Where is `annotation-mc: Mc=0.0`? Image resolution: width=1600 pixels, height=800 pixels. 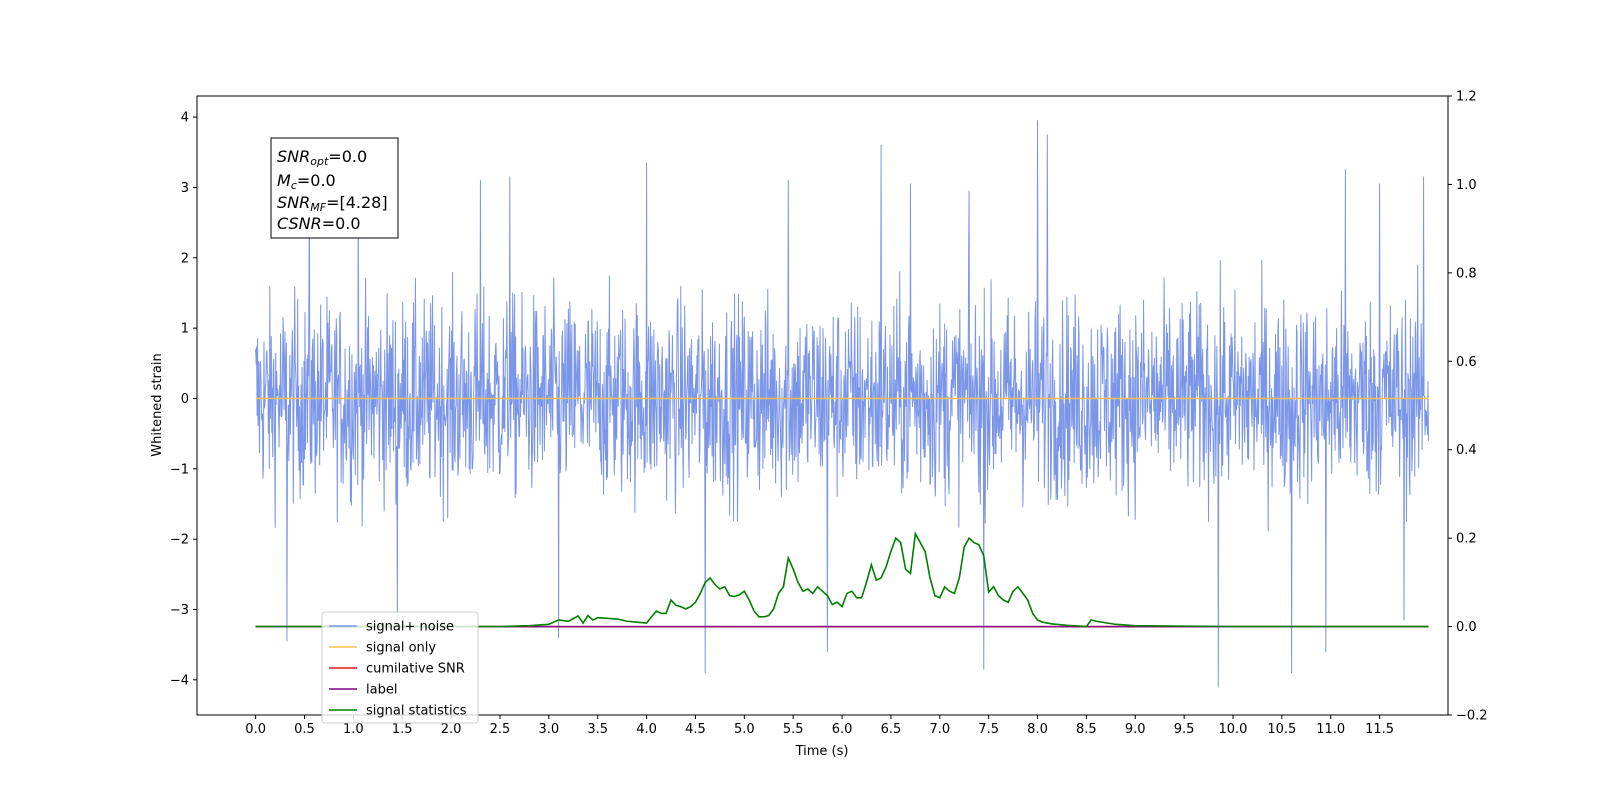 annotation-mc: Mc=0.0 is located at coordinates (306, 181).